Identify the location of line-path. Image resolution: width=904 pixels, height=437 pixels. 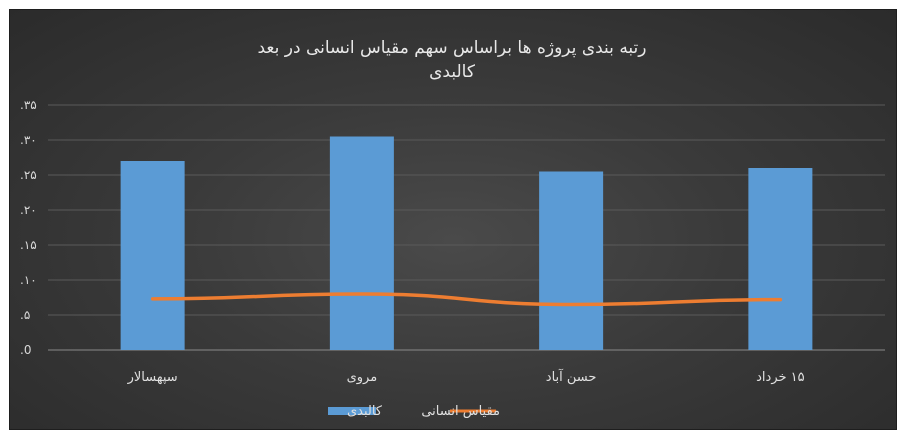
(466, 299).